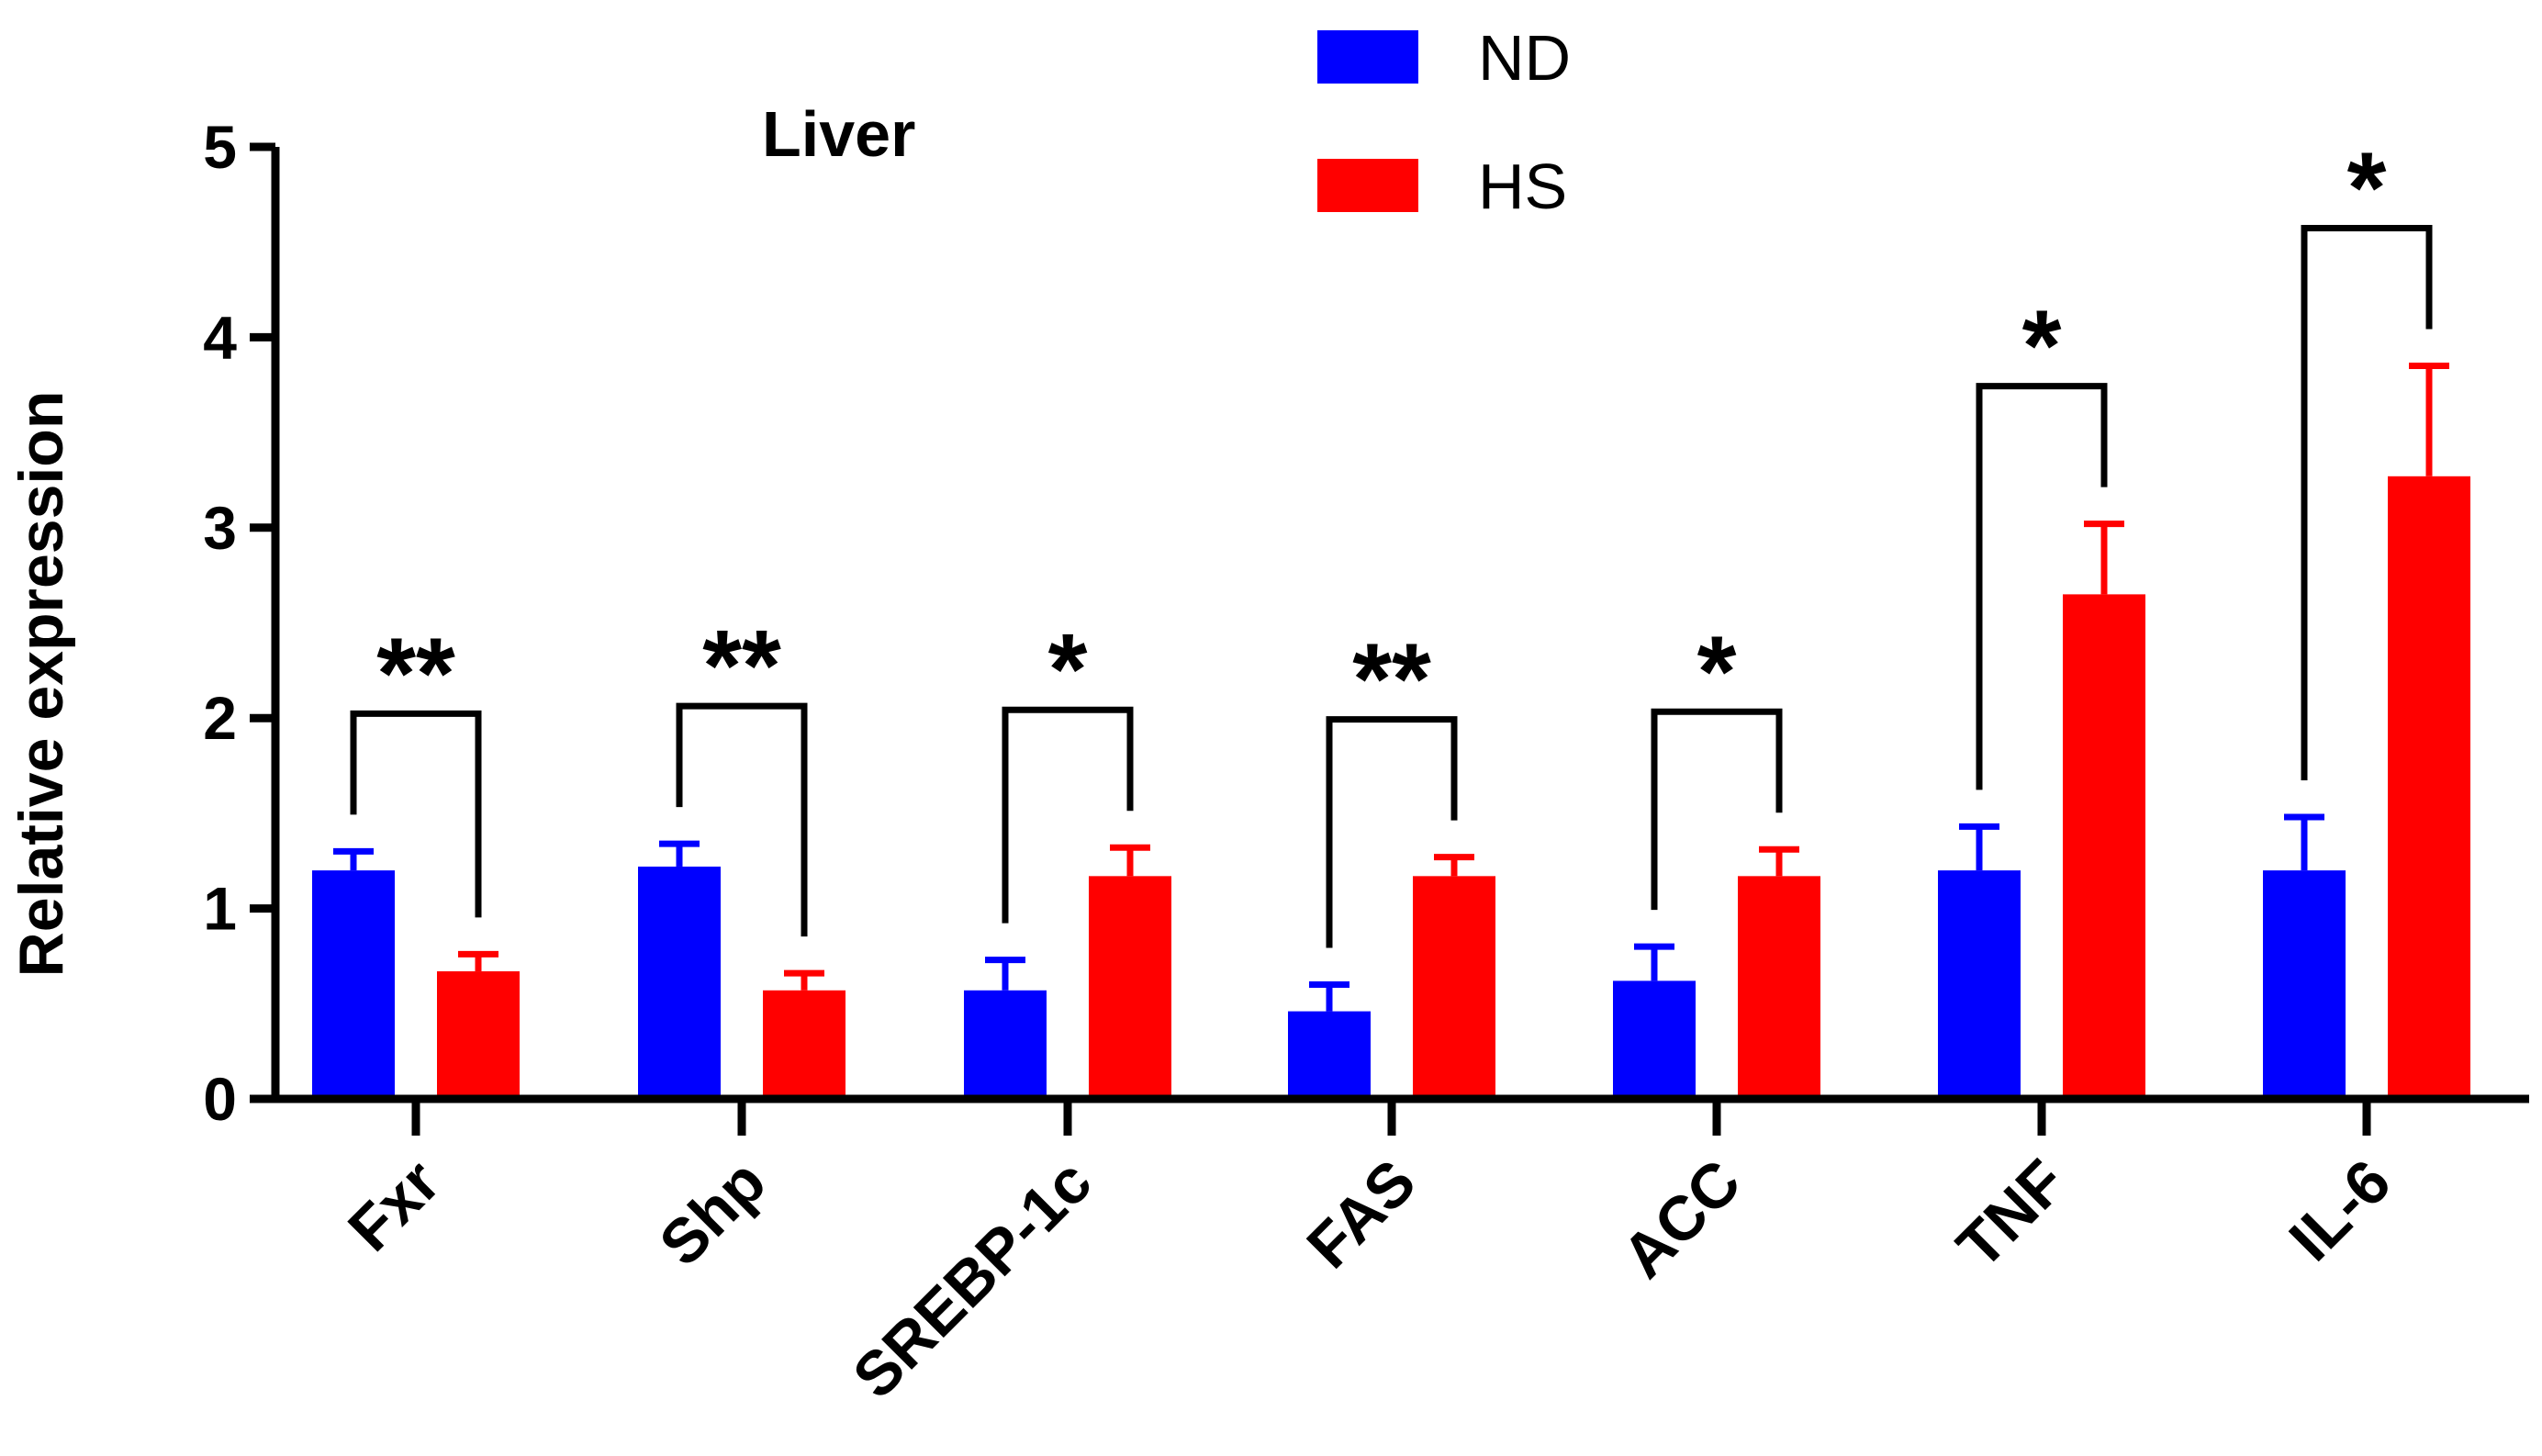 This screenshot has width=2542, height=1456. Describe the element at coordinates (1391, 679) in the screenshot. I see `significance-label-fas: **` at that location.